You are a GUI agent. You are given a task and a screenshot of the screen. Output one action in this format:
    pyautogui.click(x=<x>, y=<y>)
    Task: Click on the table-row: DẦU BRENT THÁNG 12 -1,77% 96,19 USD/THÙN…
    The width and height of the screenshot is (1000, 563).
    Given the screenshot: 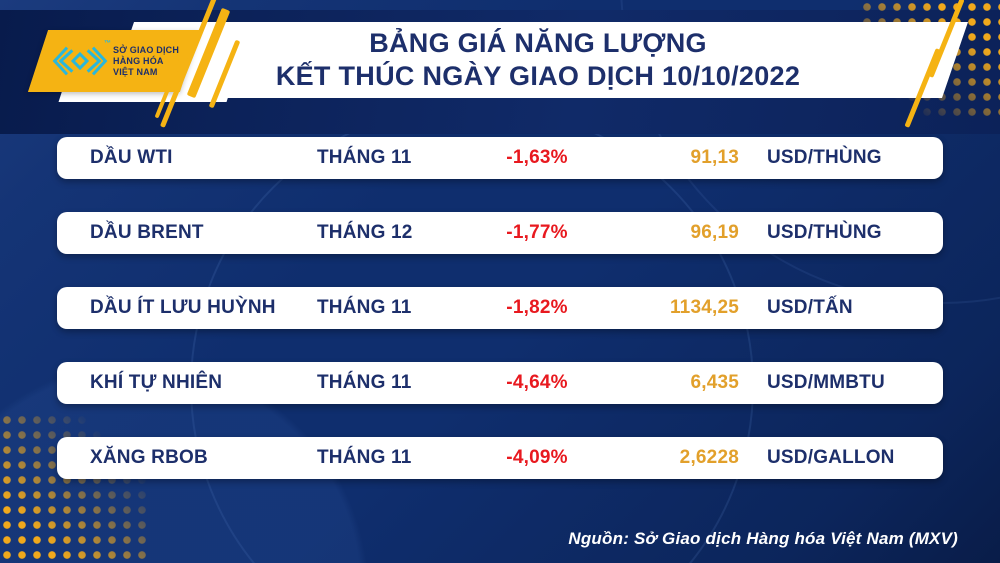 What is the action you would take?
    pyautogui.click(x=500, y=233)
    